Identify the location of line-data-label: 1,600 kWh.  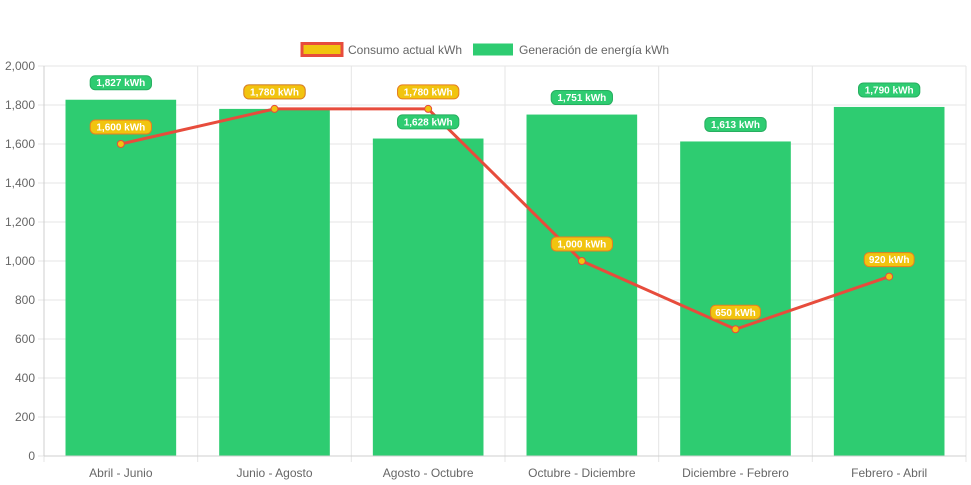
(120, 127).